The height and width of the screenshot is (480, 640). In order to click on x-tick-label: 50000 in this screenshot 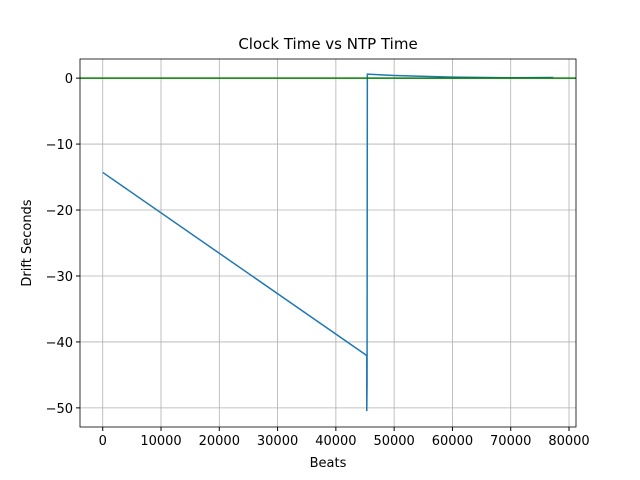, I will do `click(393, 441)`.